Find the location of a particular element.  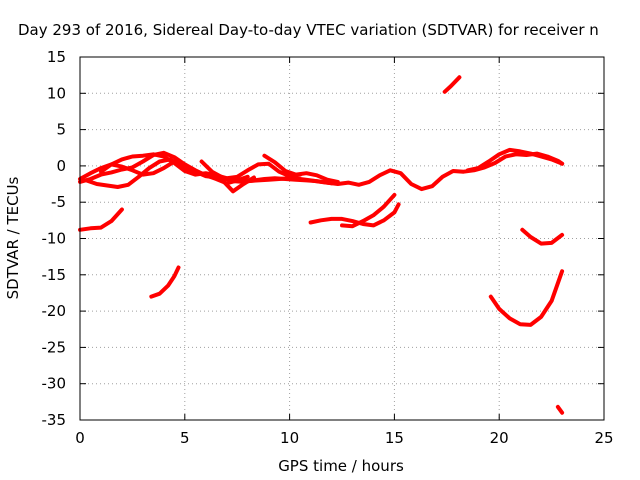

y-tick-label: -15 is located at coordinates (54, 275).